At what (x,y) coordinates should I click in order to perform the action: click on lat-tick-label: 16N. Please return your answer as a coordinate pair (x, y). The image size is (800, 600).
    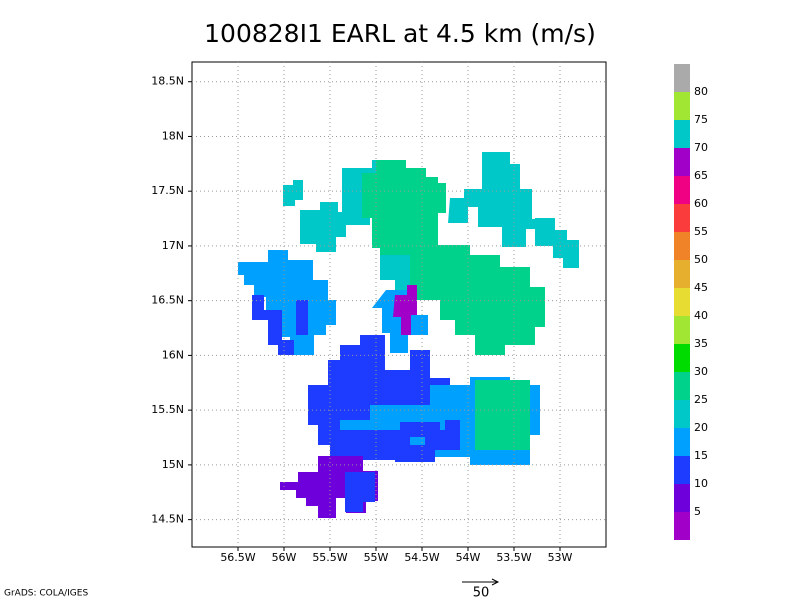
    Looking at the image, I should click on (173, 354).